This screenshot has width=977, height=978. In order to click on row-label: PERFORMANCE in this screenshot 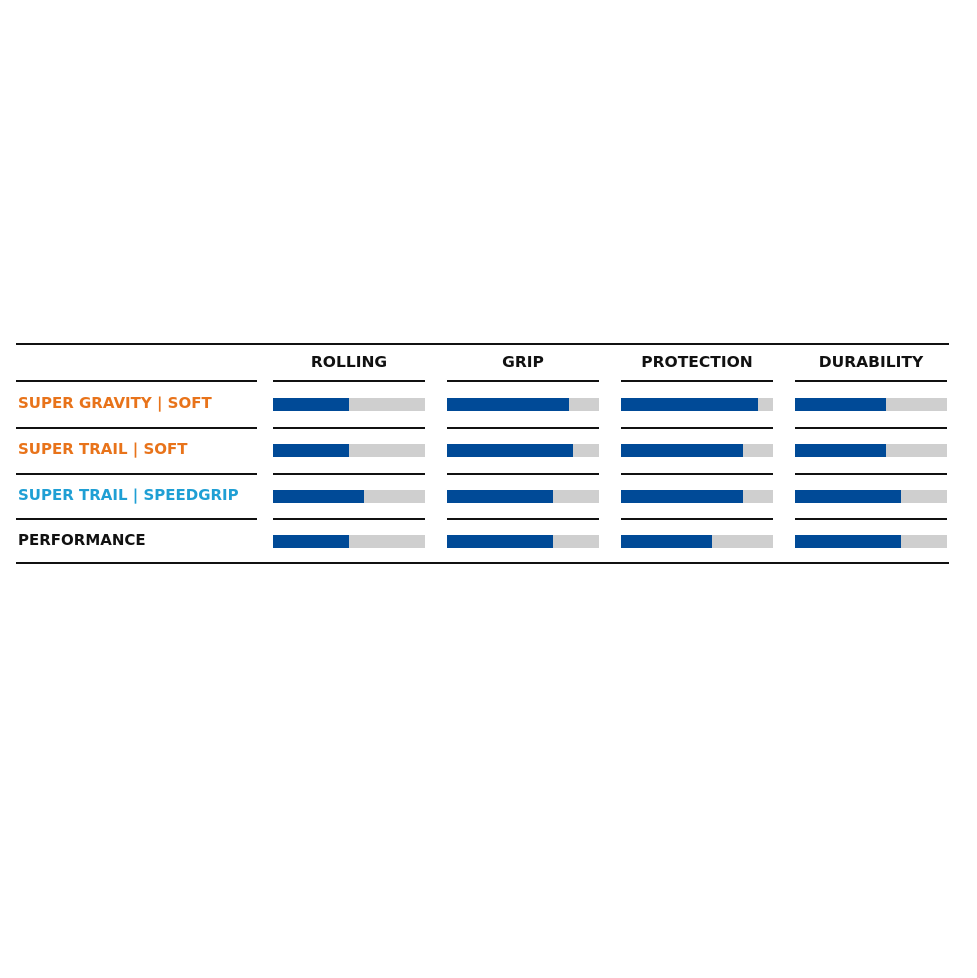, I will do `click(82, 540)`.